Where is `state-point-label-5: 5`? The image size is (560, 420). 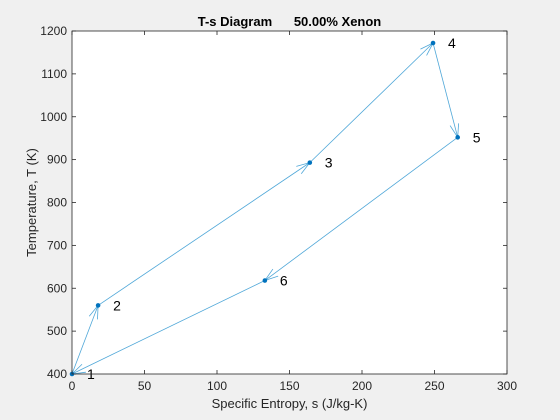
state-point-label-5: 5 is located at coordinates (477, 137).